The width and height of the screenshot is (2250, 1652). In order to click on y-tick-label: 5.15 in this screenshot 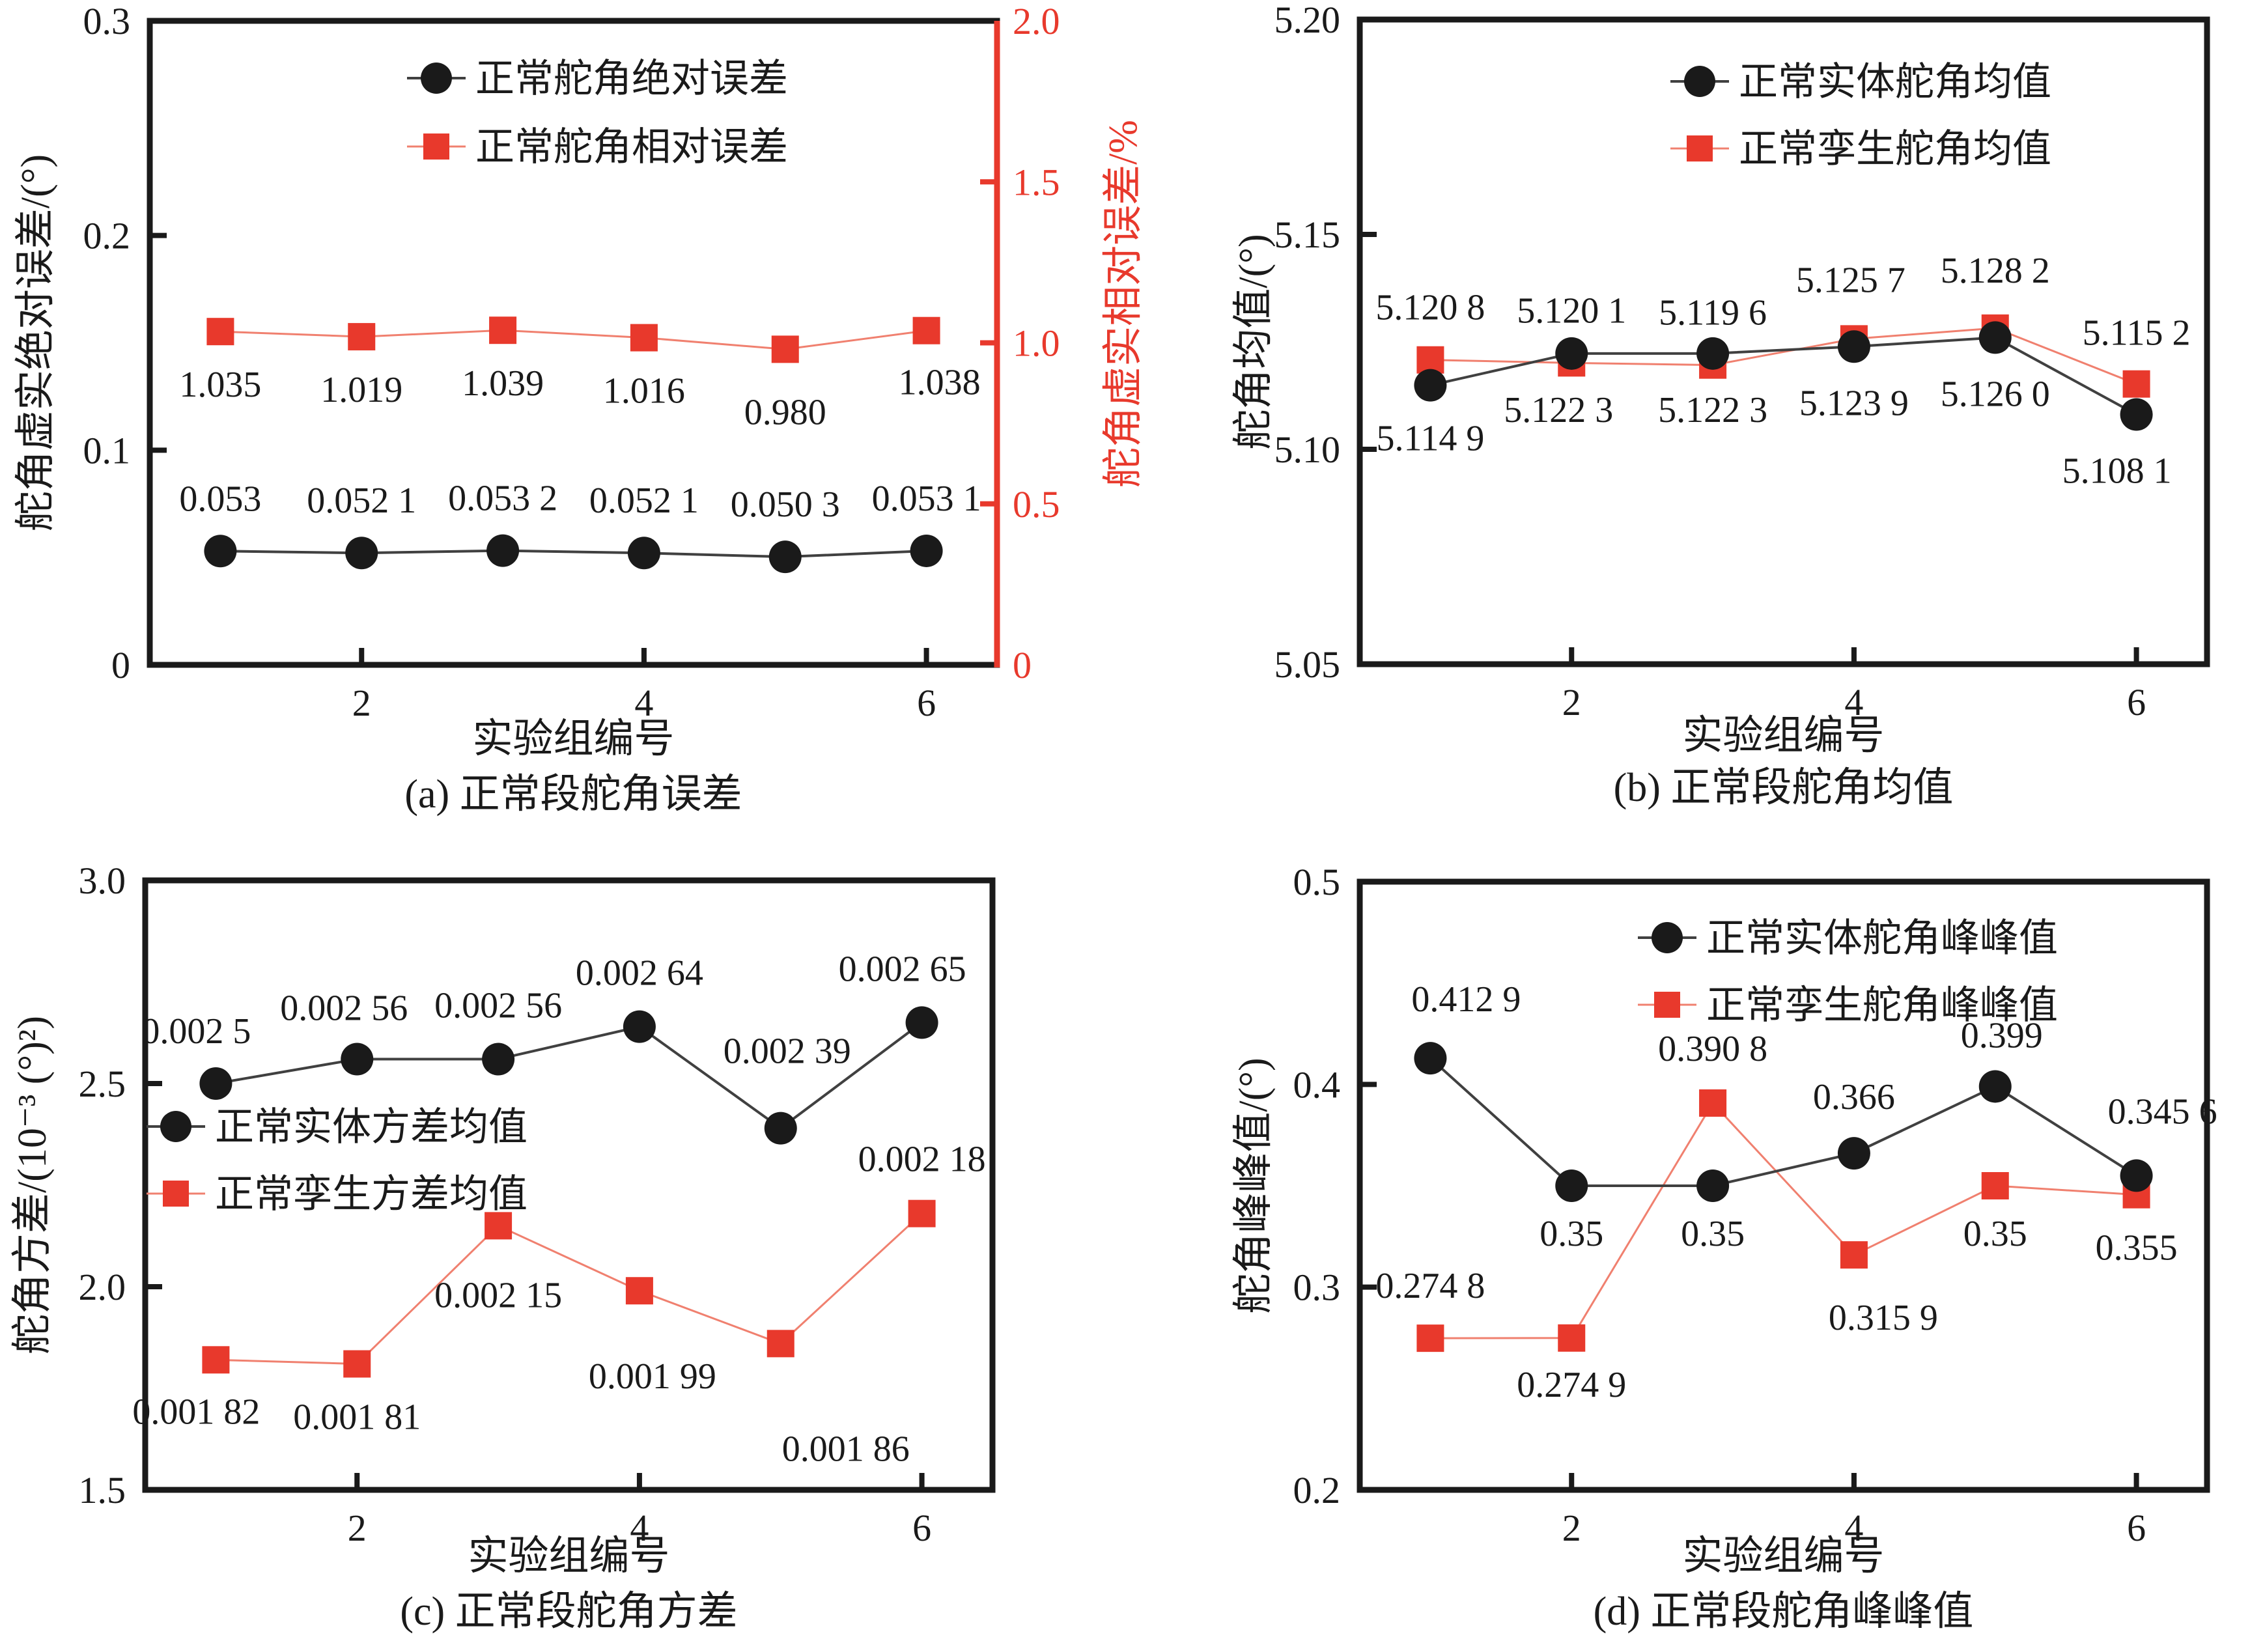, I will do `click(1307, 235)`.